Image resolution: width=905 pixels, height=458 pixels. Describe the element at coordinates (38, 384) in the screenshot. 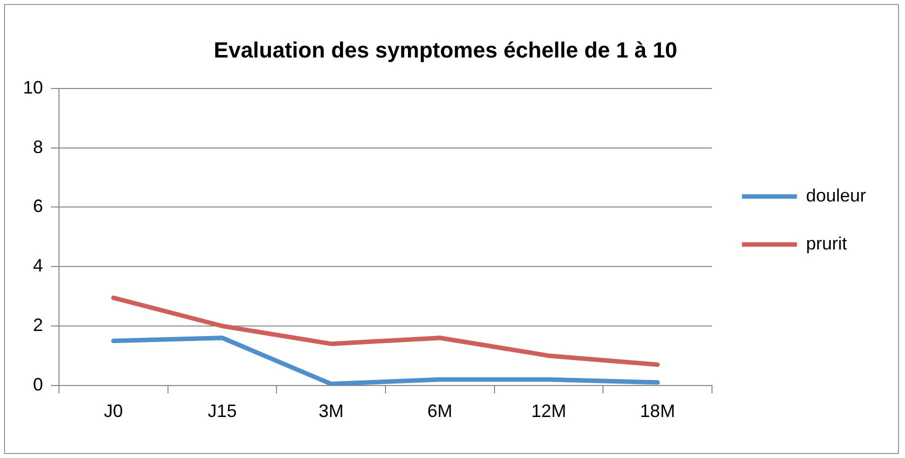

I see `y-tick-label: 0` at that location.